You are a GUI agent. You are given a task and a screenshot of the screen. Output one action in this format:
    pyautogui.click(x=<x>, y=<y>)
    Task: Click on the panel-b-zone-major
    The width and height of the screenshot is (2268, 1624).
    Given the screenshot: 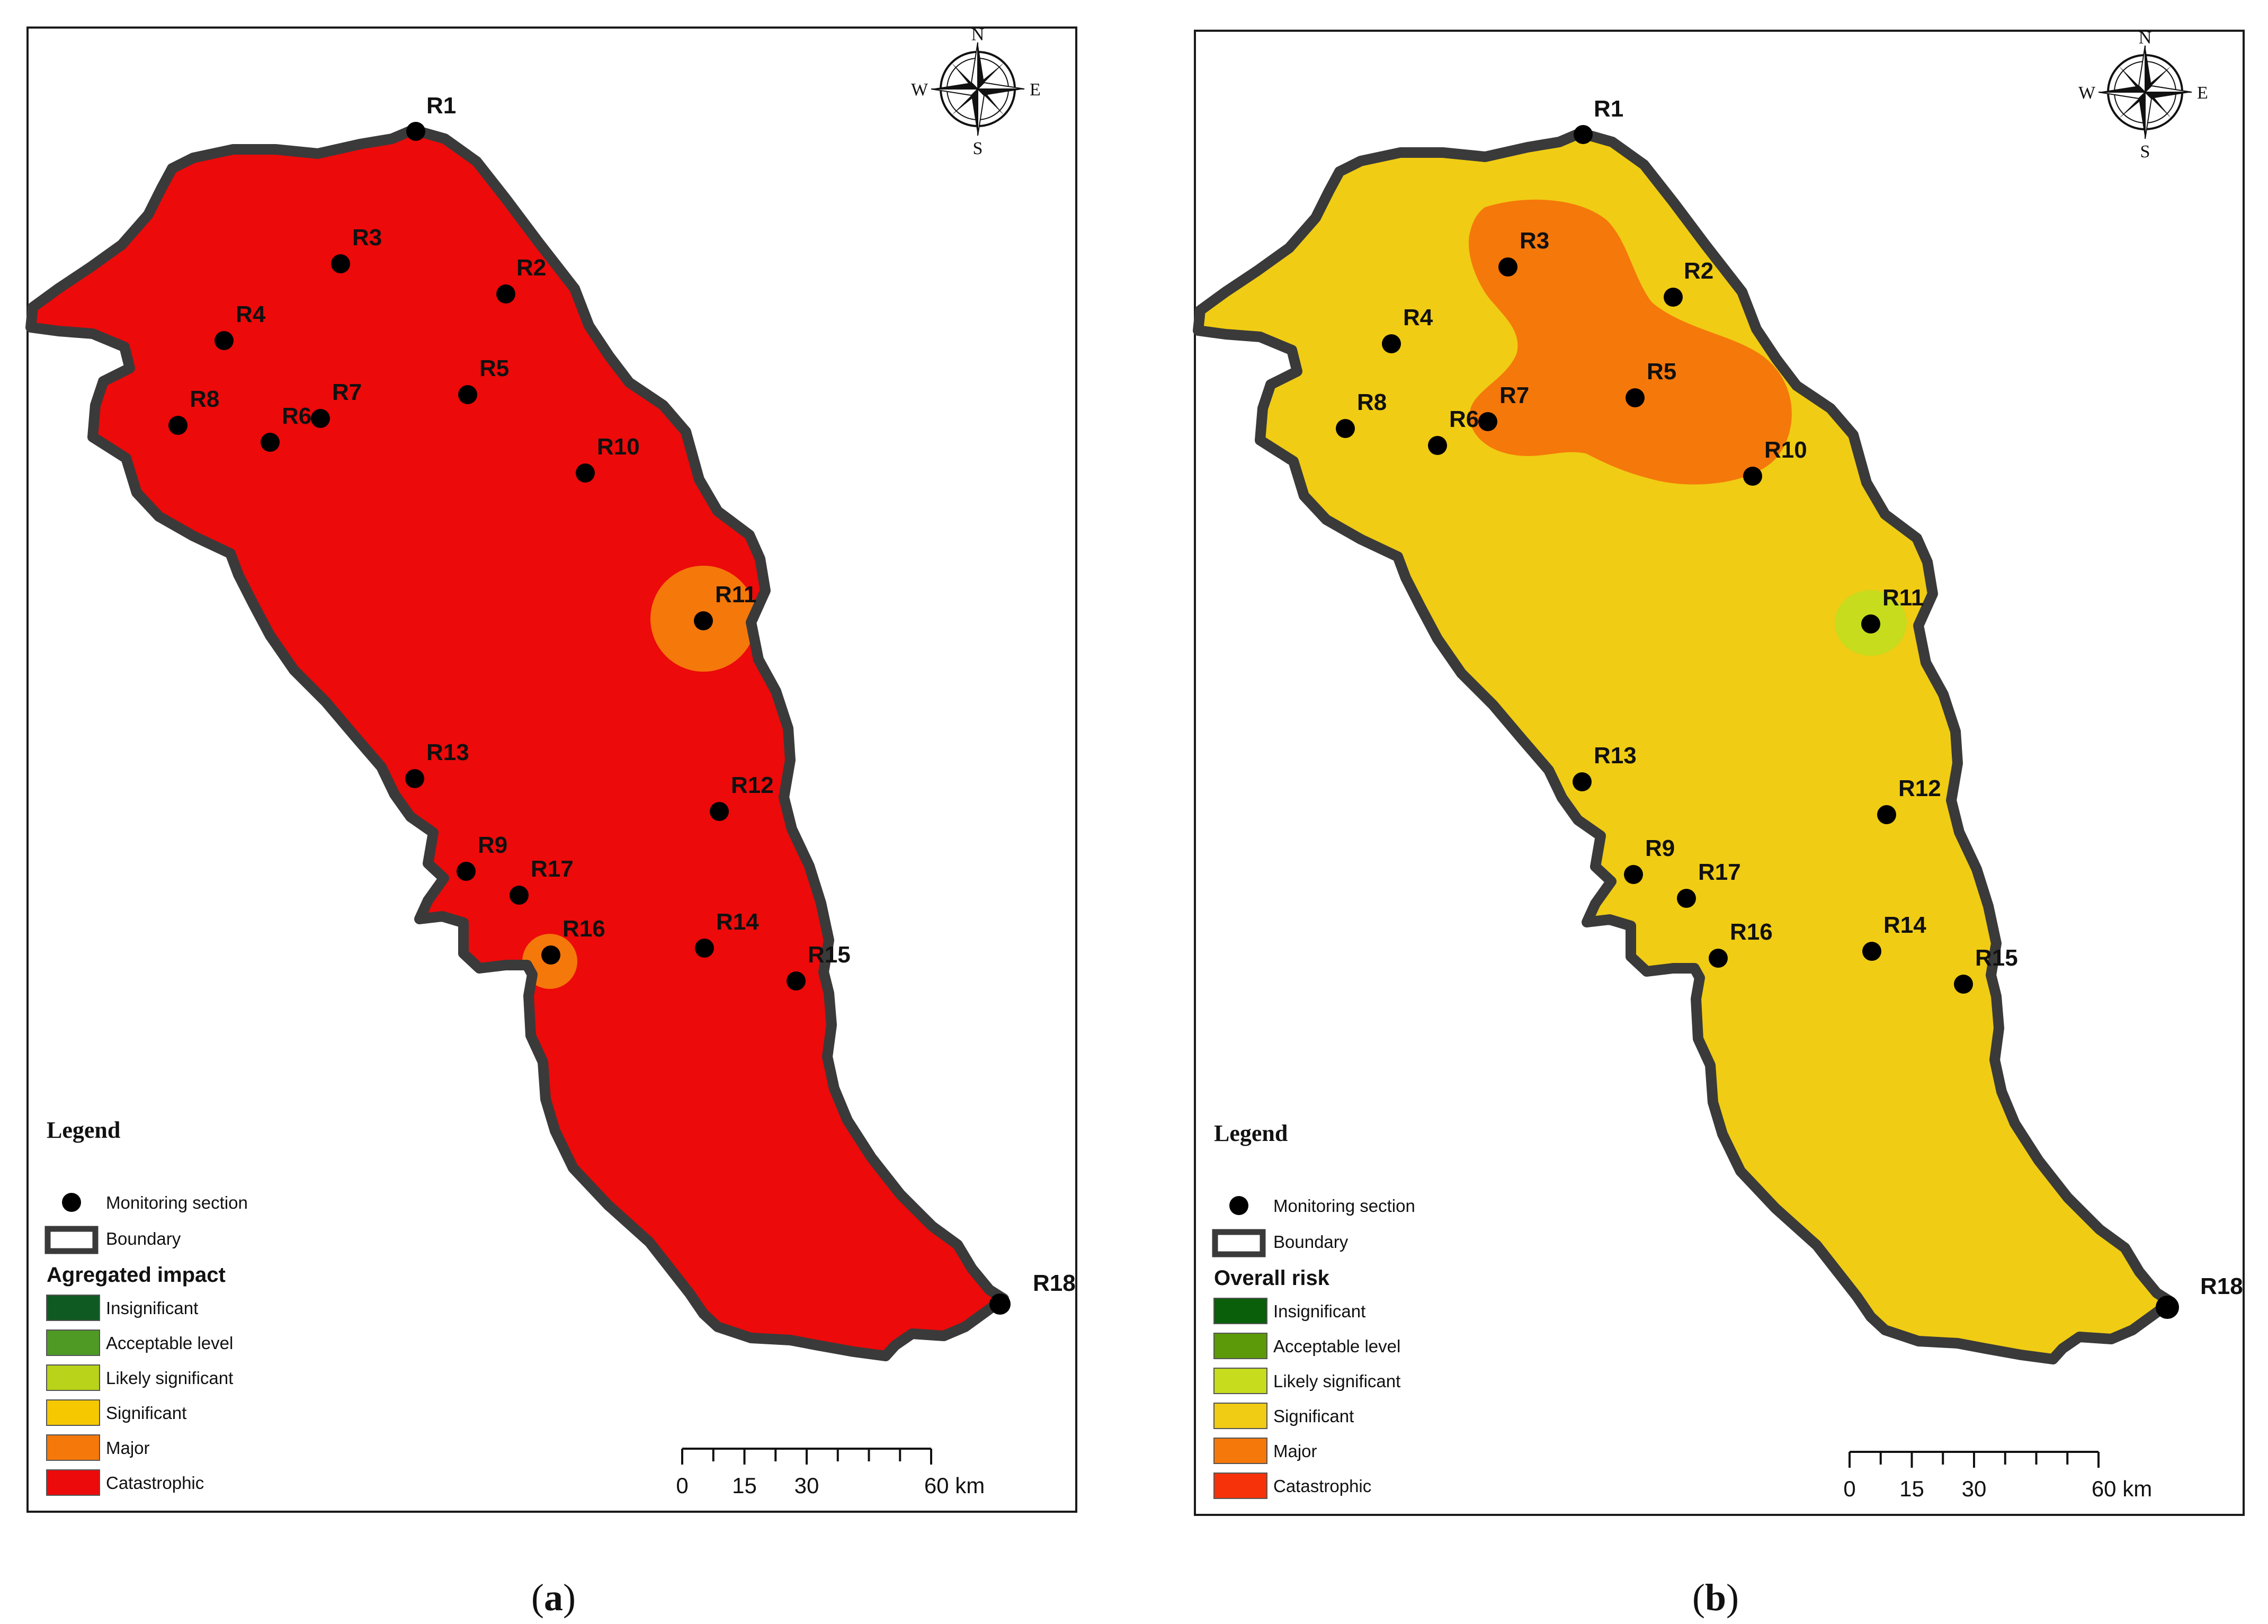 What is the action you would take?
    pyautogui.click(x=1630, y=342)
    